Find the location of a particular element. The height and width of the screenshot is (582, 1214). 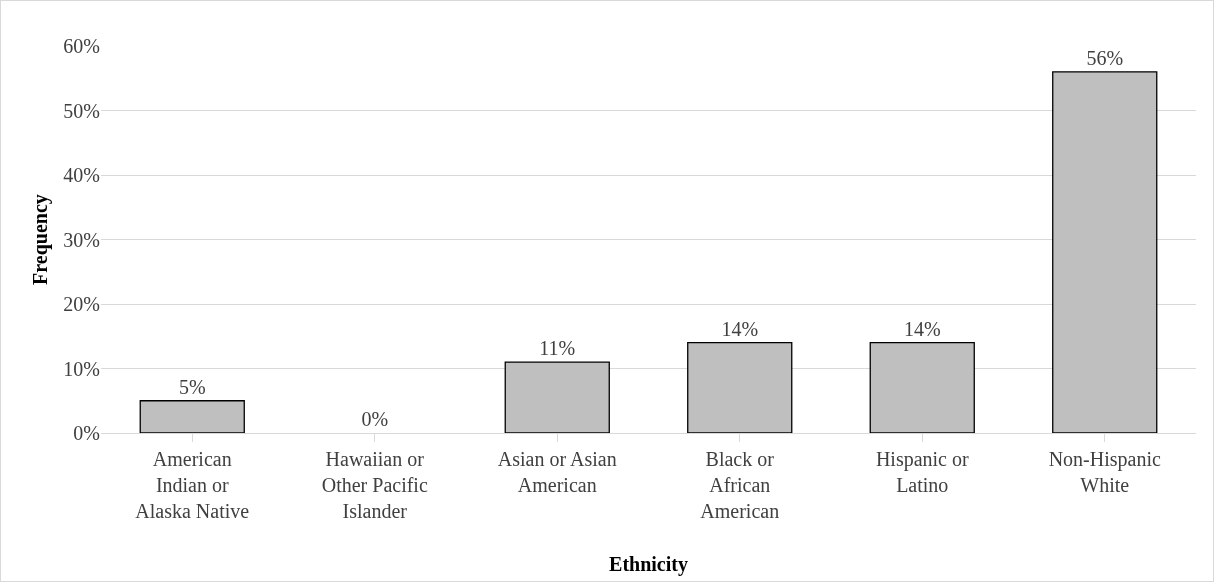

y-tick-label: 10% is located at coordinates (81, 368).